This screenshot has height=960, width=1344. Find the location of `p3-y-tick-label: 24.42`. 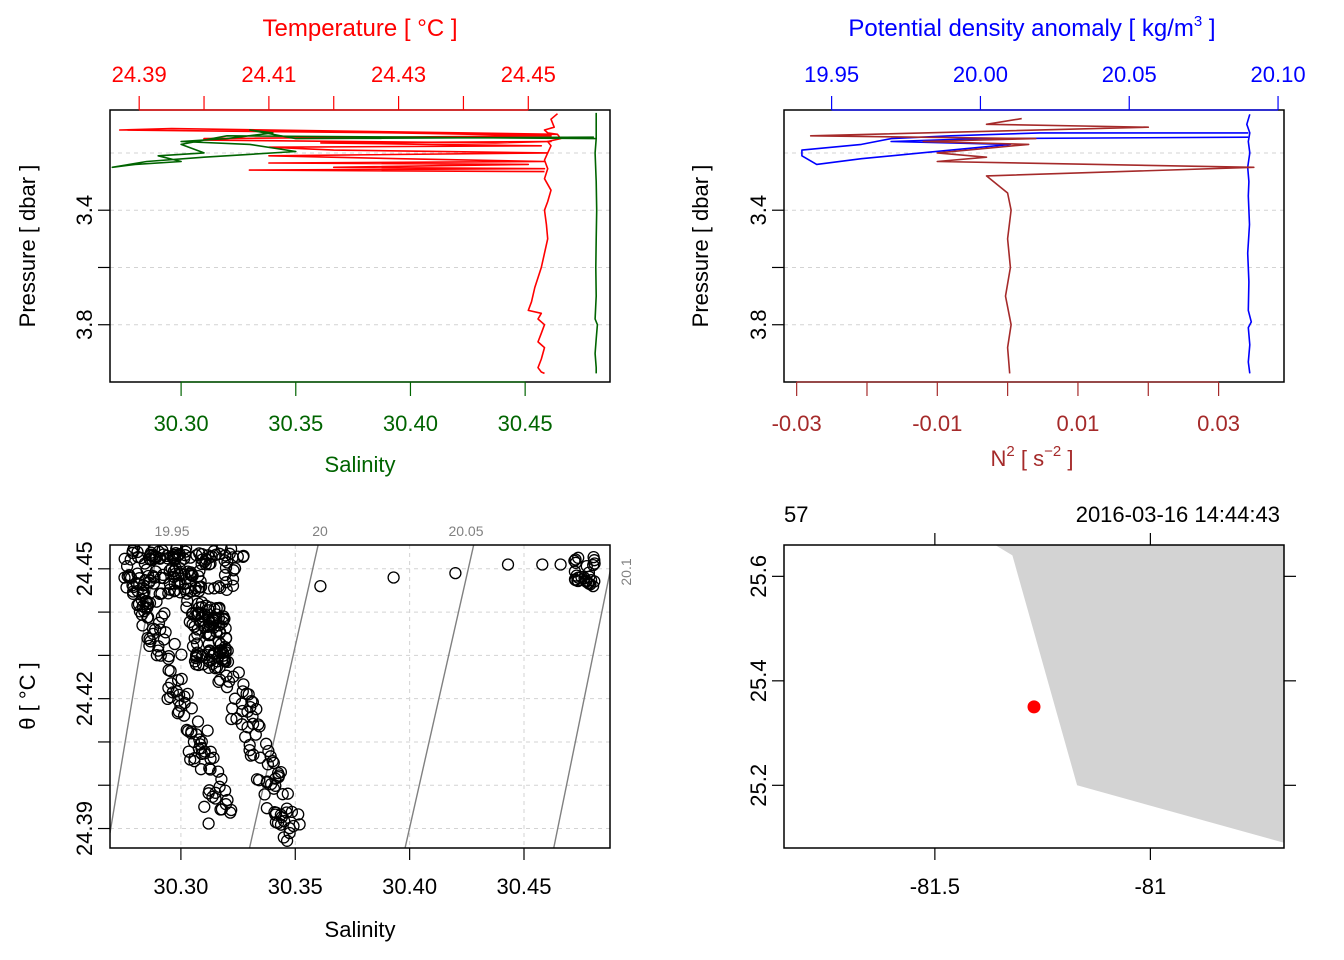

p3-y-tick-label: 24.42 is located at coordinates (84, 698).